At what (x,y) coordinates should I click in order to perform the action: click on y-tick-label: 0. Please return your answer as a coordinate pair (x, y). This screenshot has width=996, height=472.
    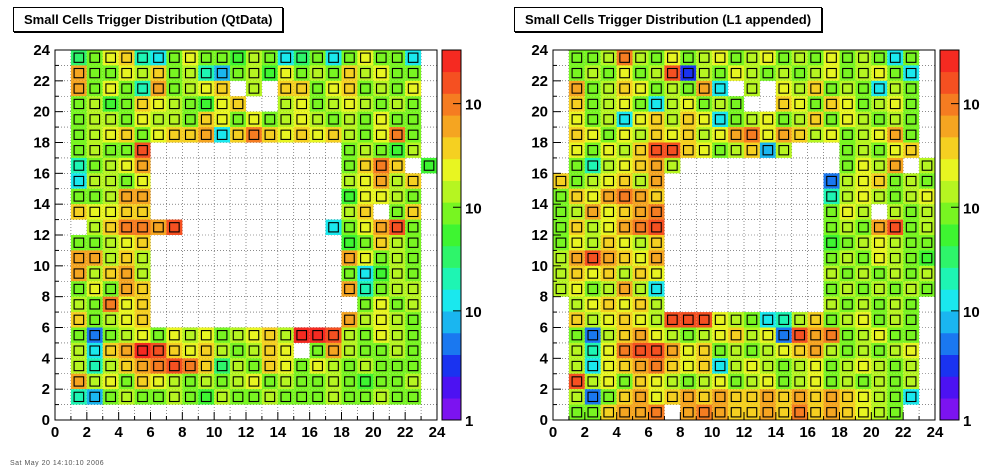
    Looking at the image, I should click on (46, 420).